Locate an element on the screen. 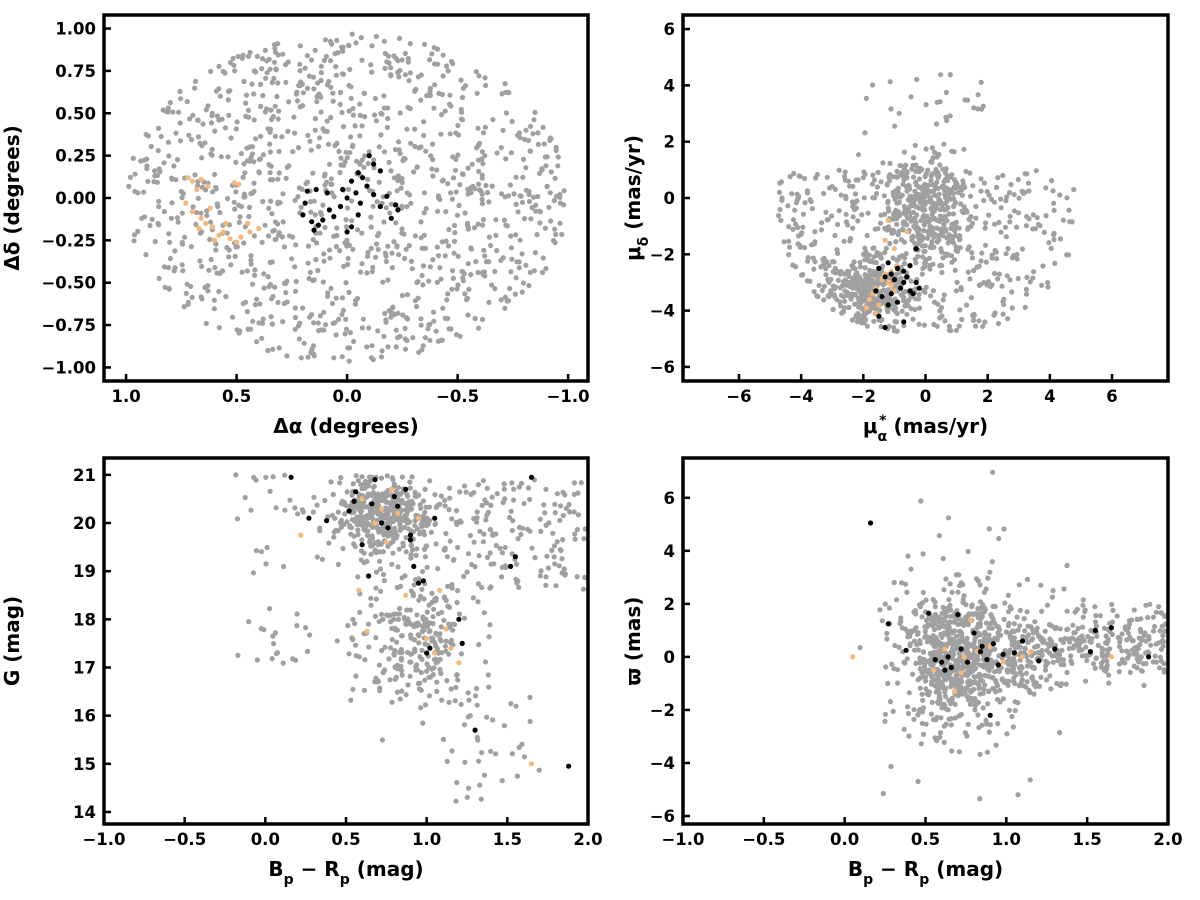  x-axis-label: Bp − Rp (mag) is located at coordinates (925, 872).